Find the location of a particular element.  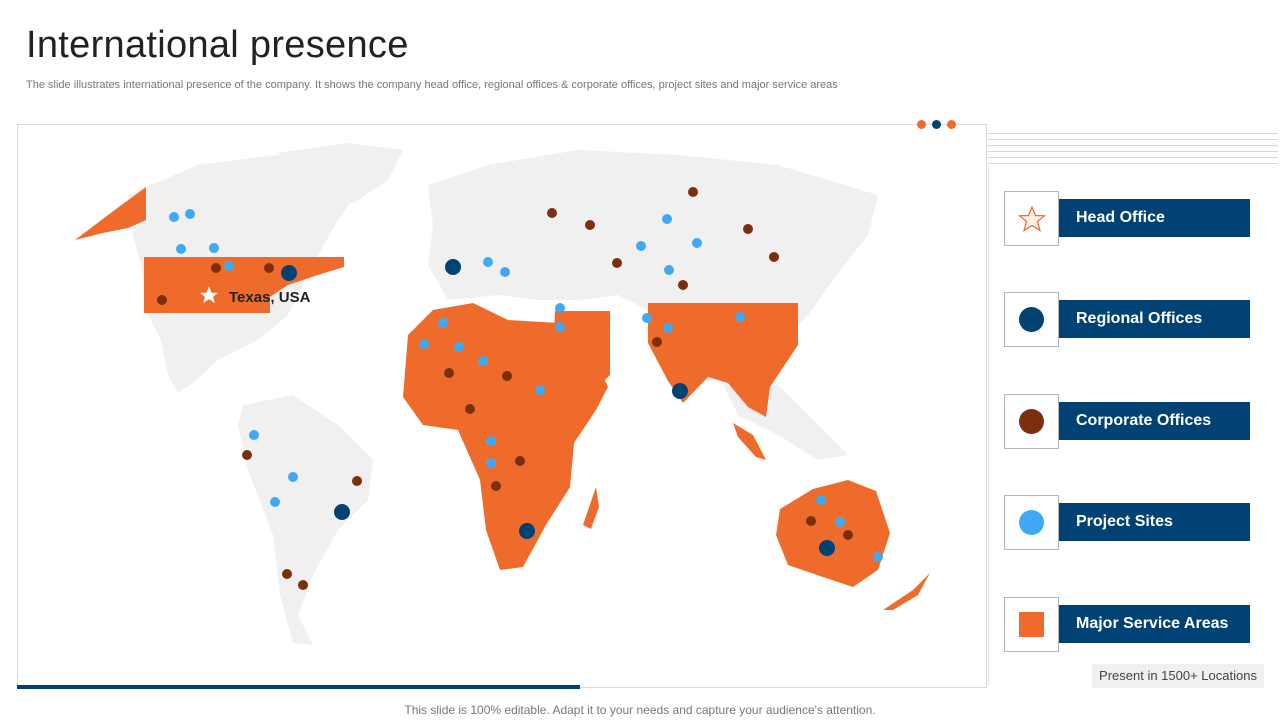

service-area-madagascar is located at coordinates (591, 508).